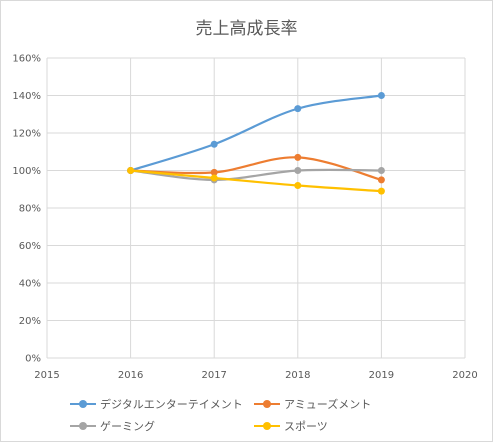 The image size is (493, 442). I want to click on y-tick-label: 80%, so click(30, 209).